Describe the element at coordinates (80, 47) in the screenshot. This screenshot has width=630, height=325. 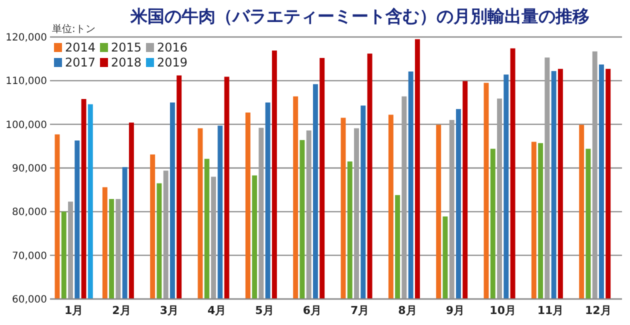
I see `legend-label: 2014` at that location.